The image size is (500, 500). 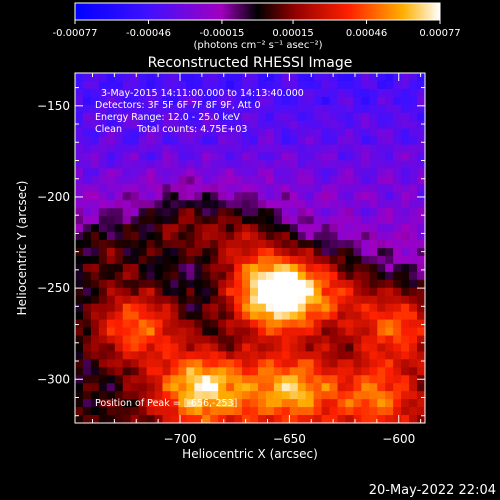 I want to click on colorbar-tick-label: -0.00077, so click(x=75, y=33).